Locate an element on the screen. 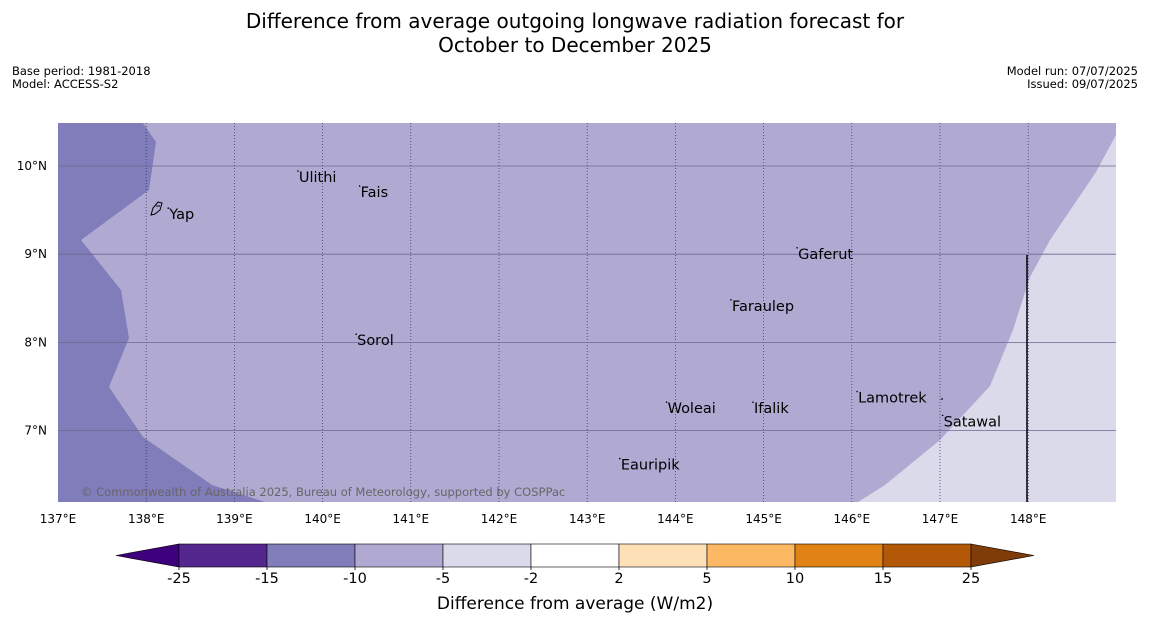 The height and width of the screenshot is (644, 1150). place-label-lamotrek: Lamotrek is located at coordinates (892, 399).